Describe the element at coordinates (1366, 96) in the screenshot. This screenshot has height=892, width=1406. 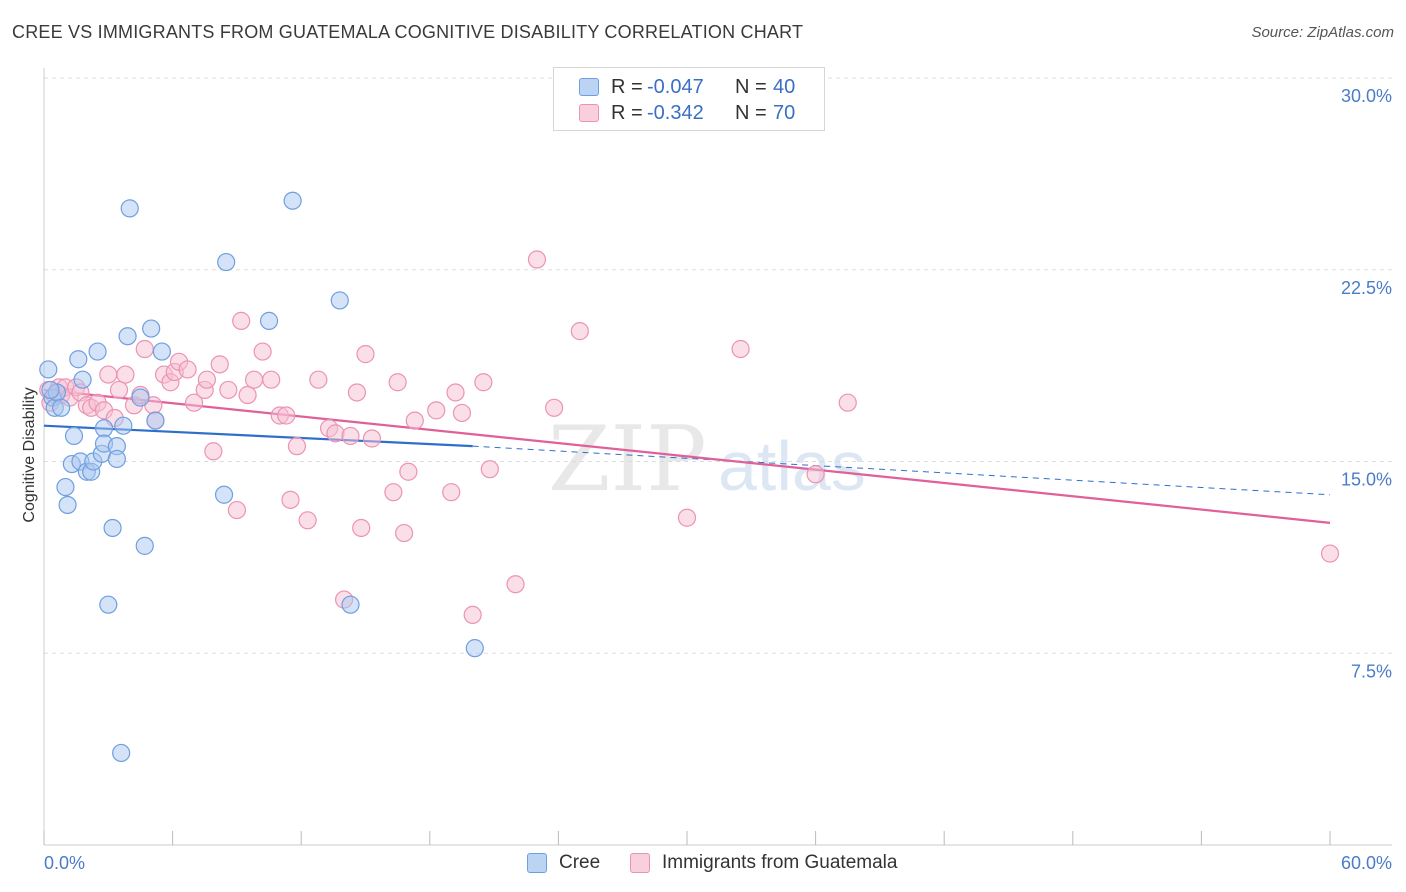
I see `y-tick-label: 30.0%` at that location.